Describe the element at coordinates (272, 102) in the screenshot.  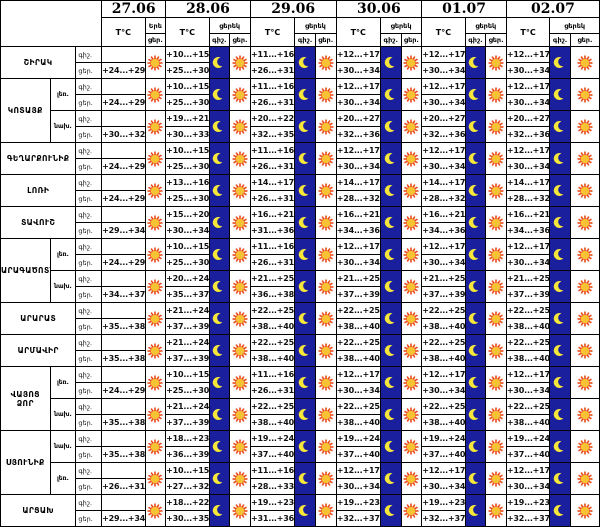
I see `day-temp: +26...+31` at that location.